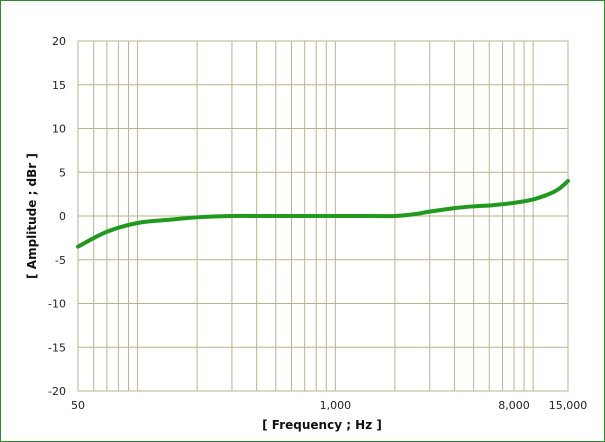  Describe the element at coordinates (59, 41) in the screenshot. I see `y-tick-label: 20` at that location.